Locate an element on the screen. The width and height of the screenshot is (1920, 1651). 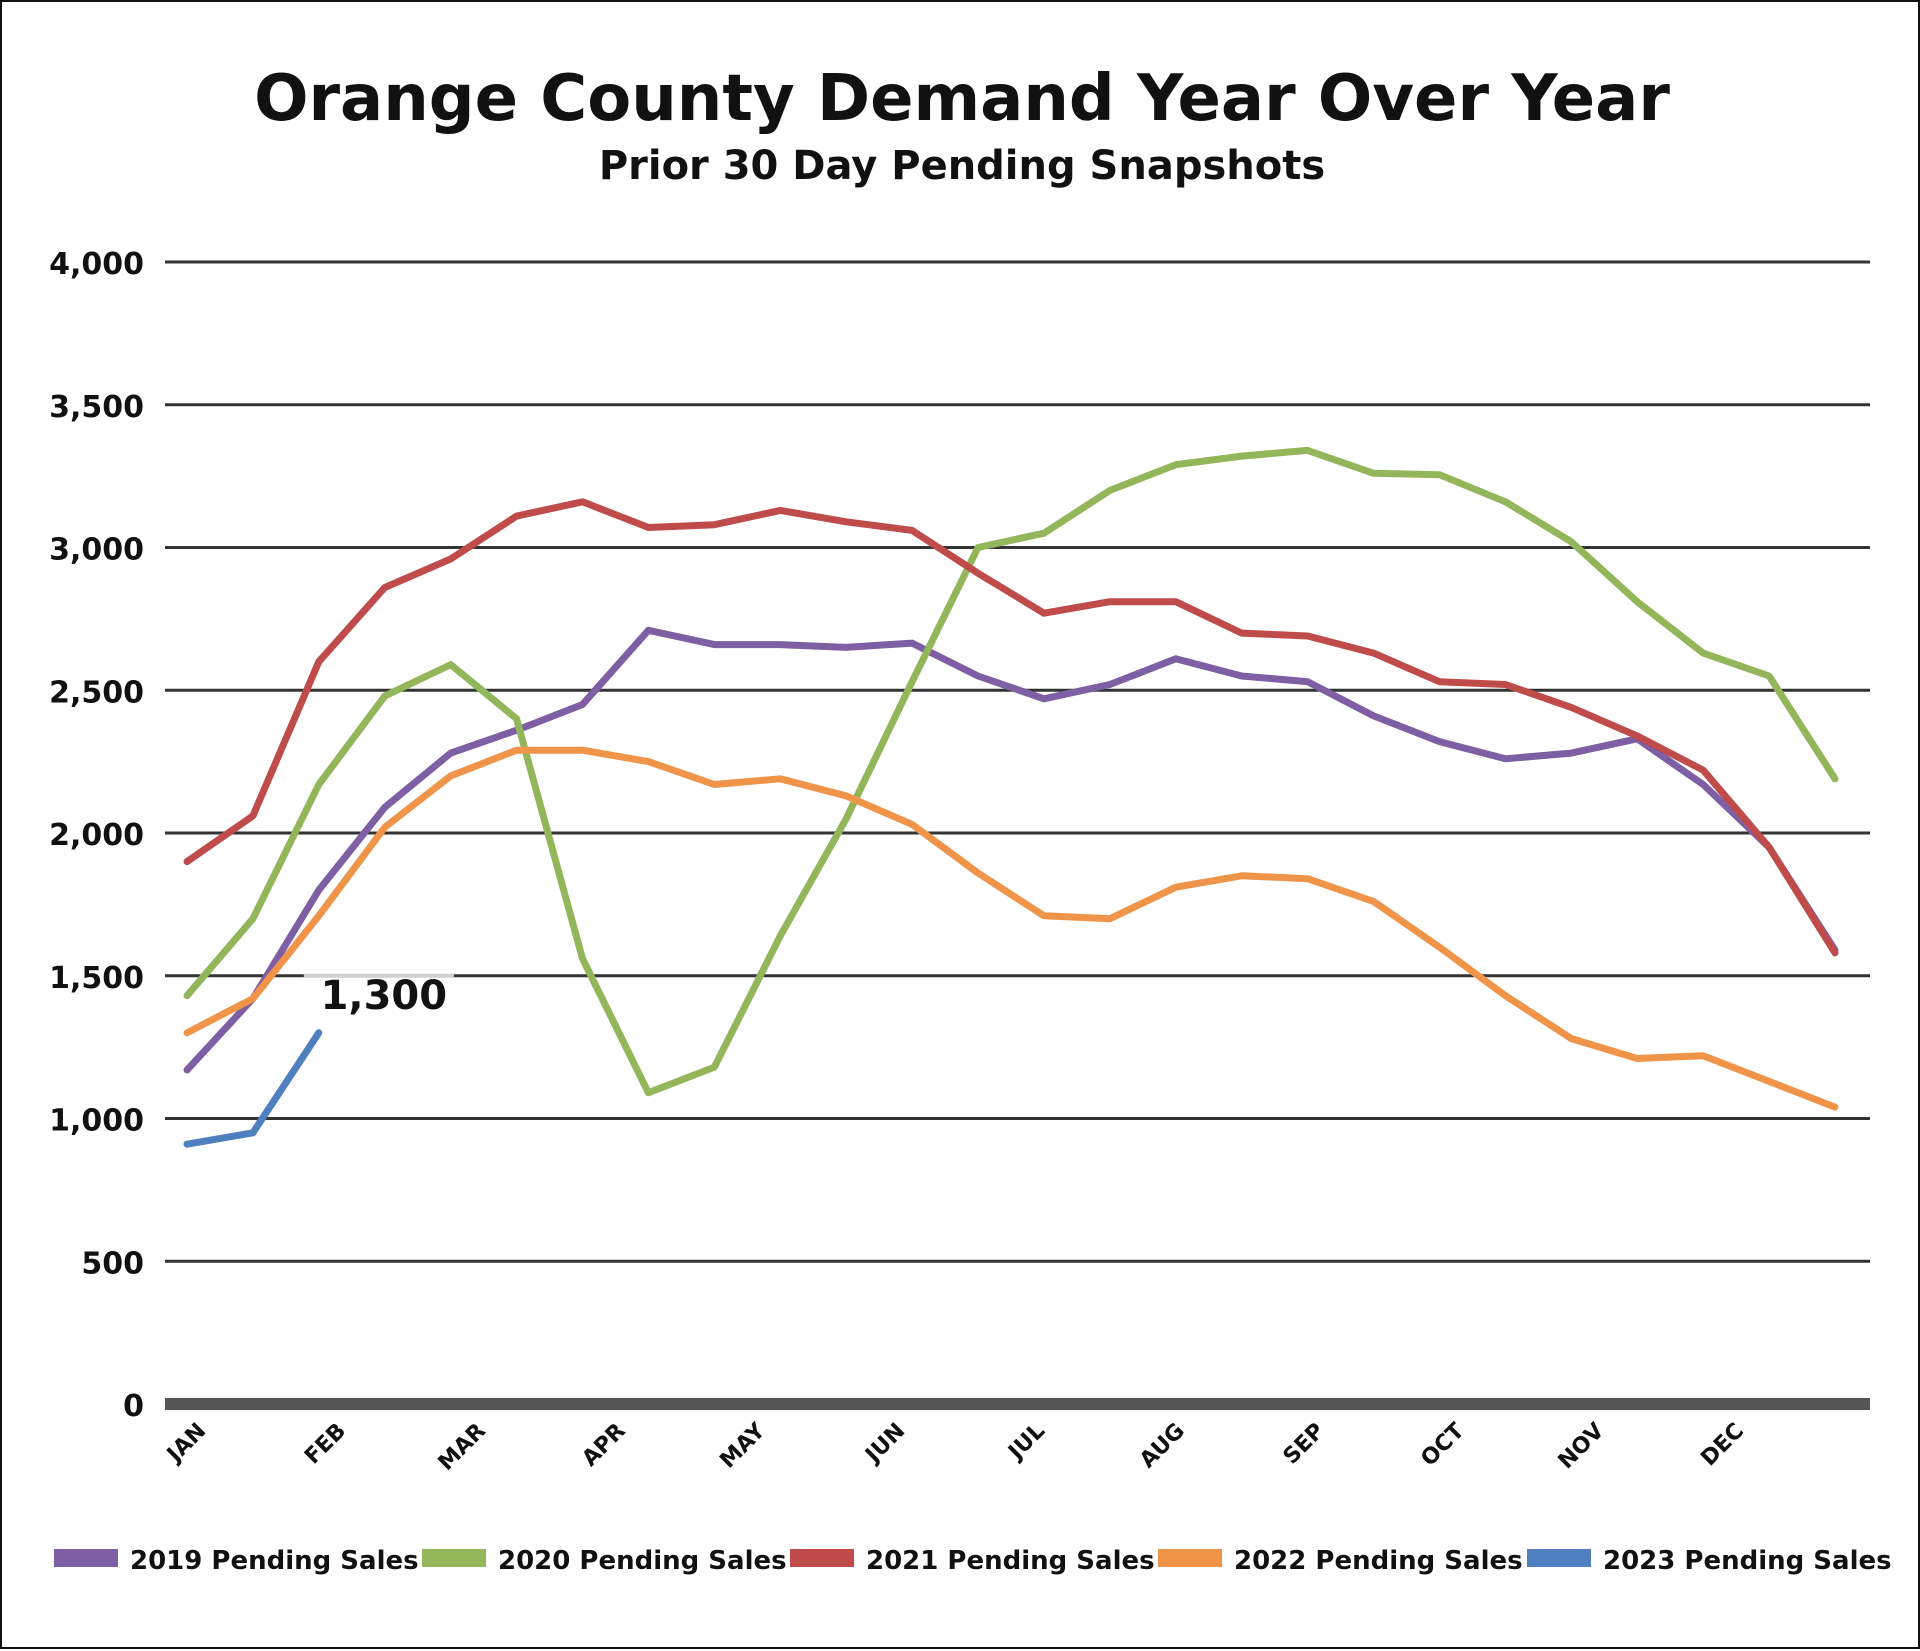
y-tick-label: 1,500 is located at coordinates (96, 978).